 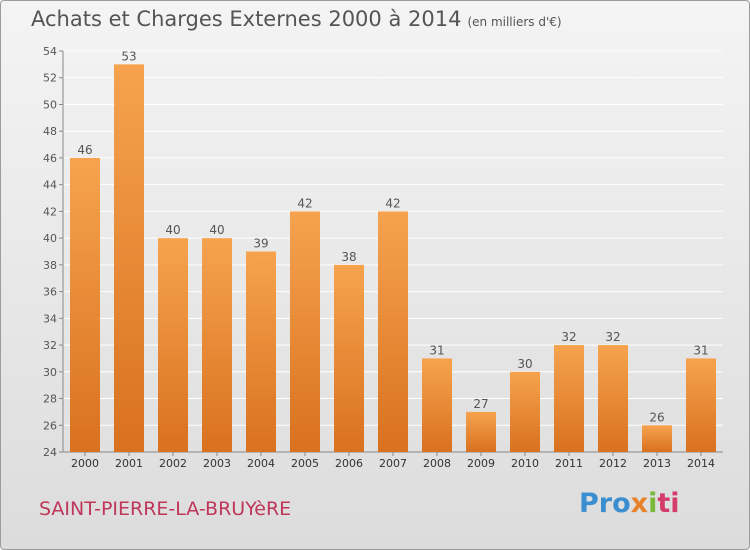 What do you see at coordinates (50, 51) in the screenshot?
I see `y-tick-label: 54` at bounding box center [50, 51].